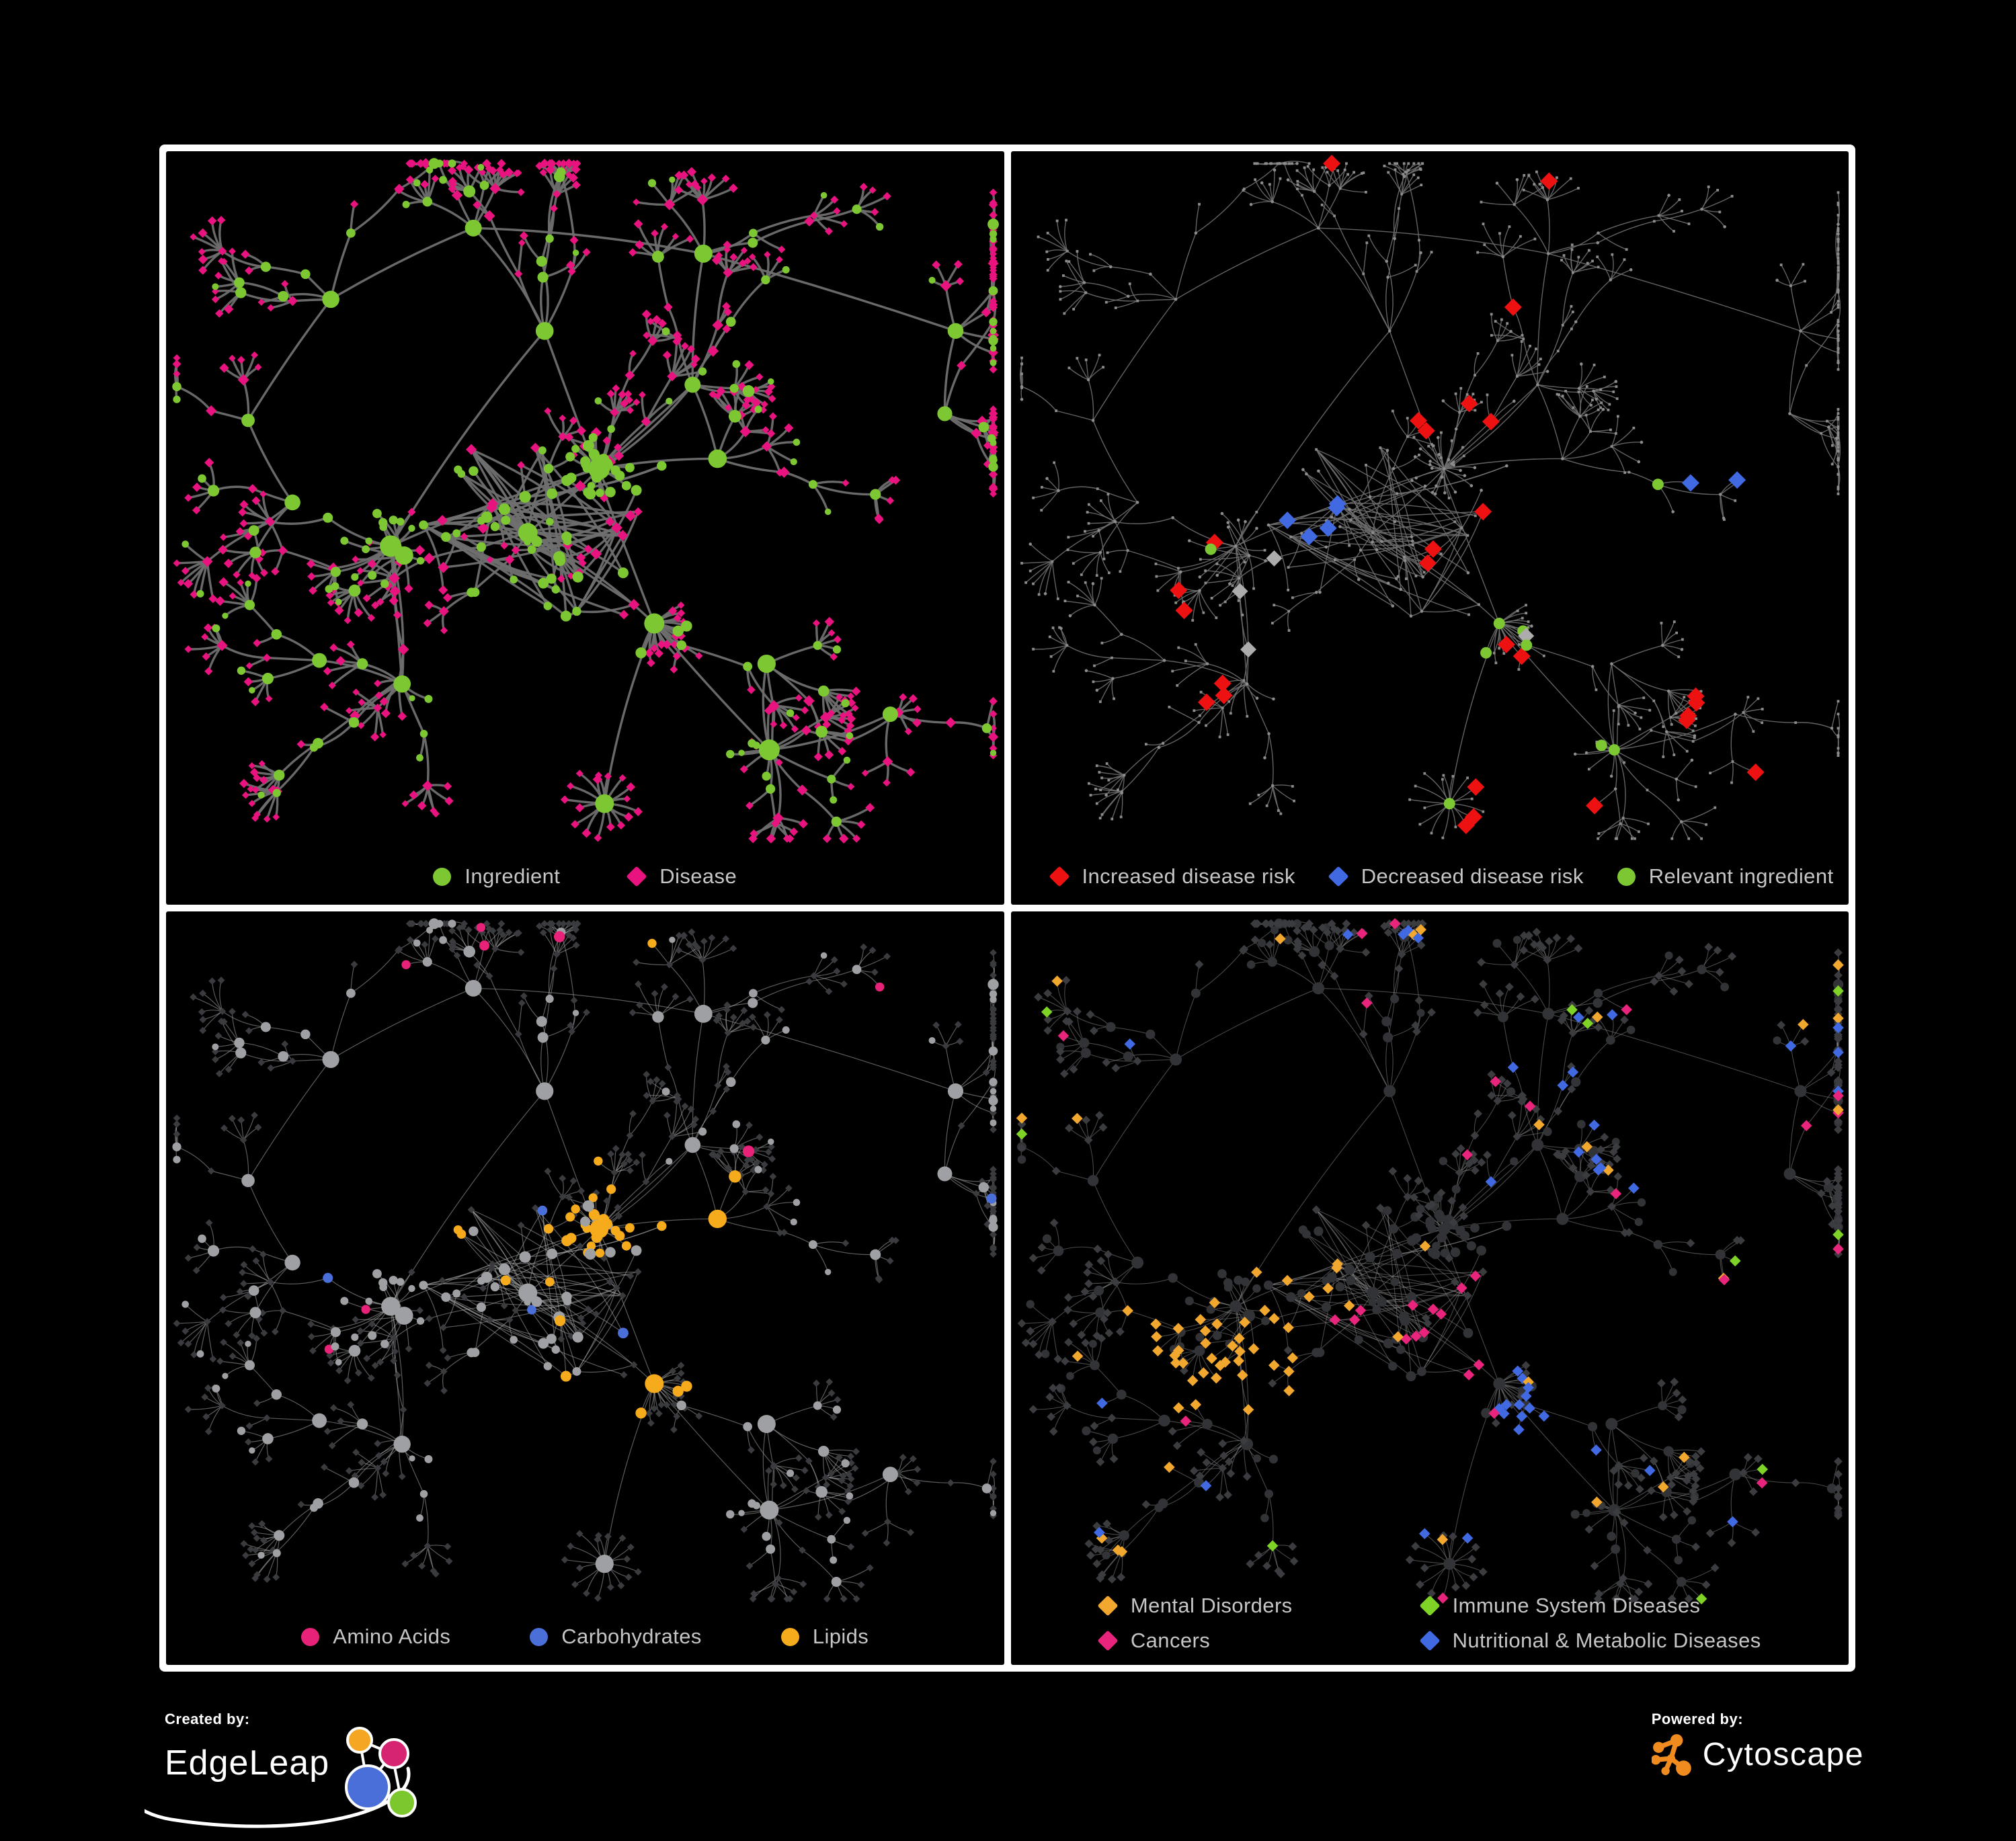  I want to click on legend-item-relevant-ingredient: Relevant ingredient, so click(1725, 876).